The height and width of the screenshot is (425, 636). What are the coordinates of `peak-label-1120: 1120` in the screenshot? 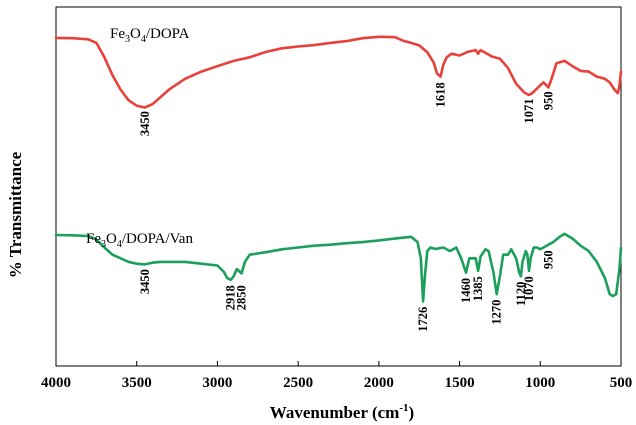 It's located at (521, 294).